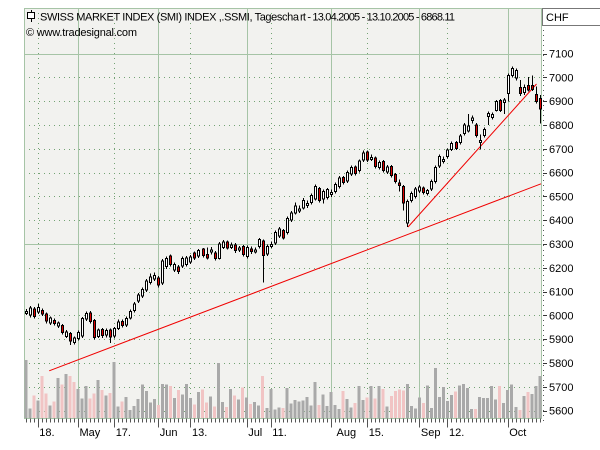 The height and width of the screenshot is (450, 600). I want to click on svg-text: 6400, so click(561, 221).